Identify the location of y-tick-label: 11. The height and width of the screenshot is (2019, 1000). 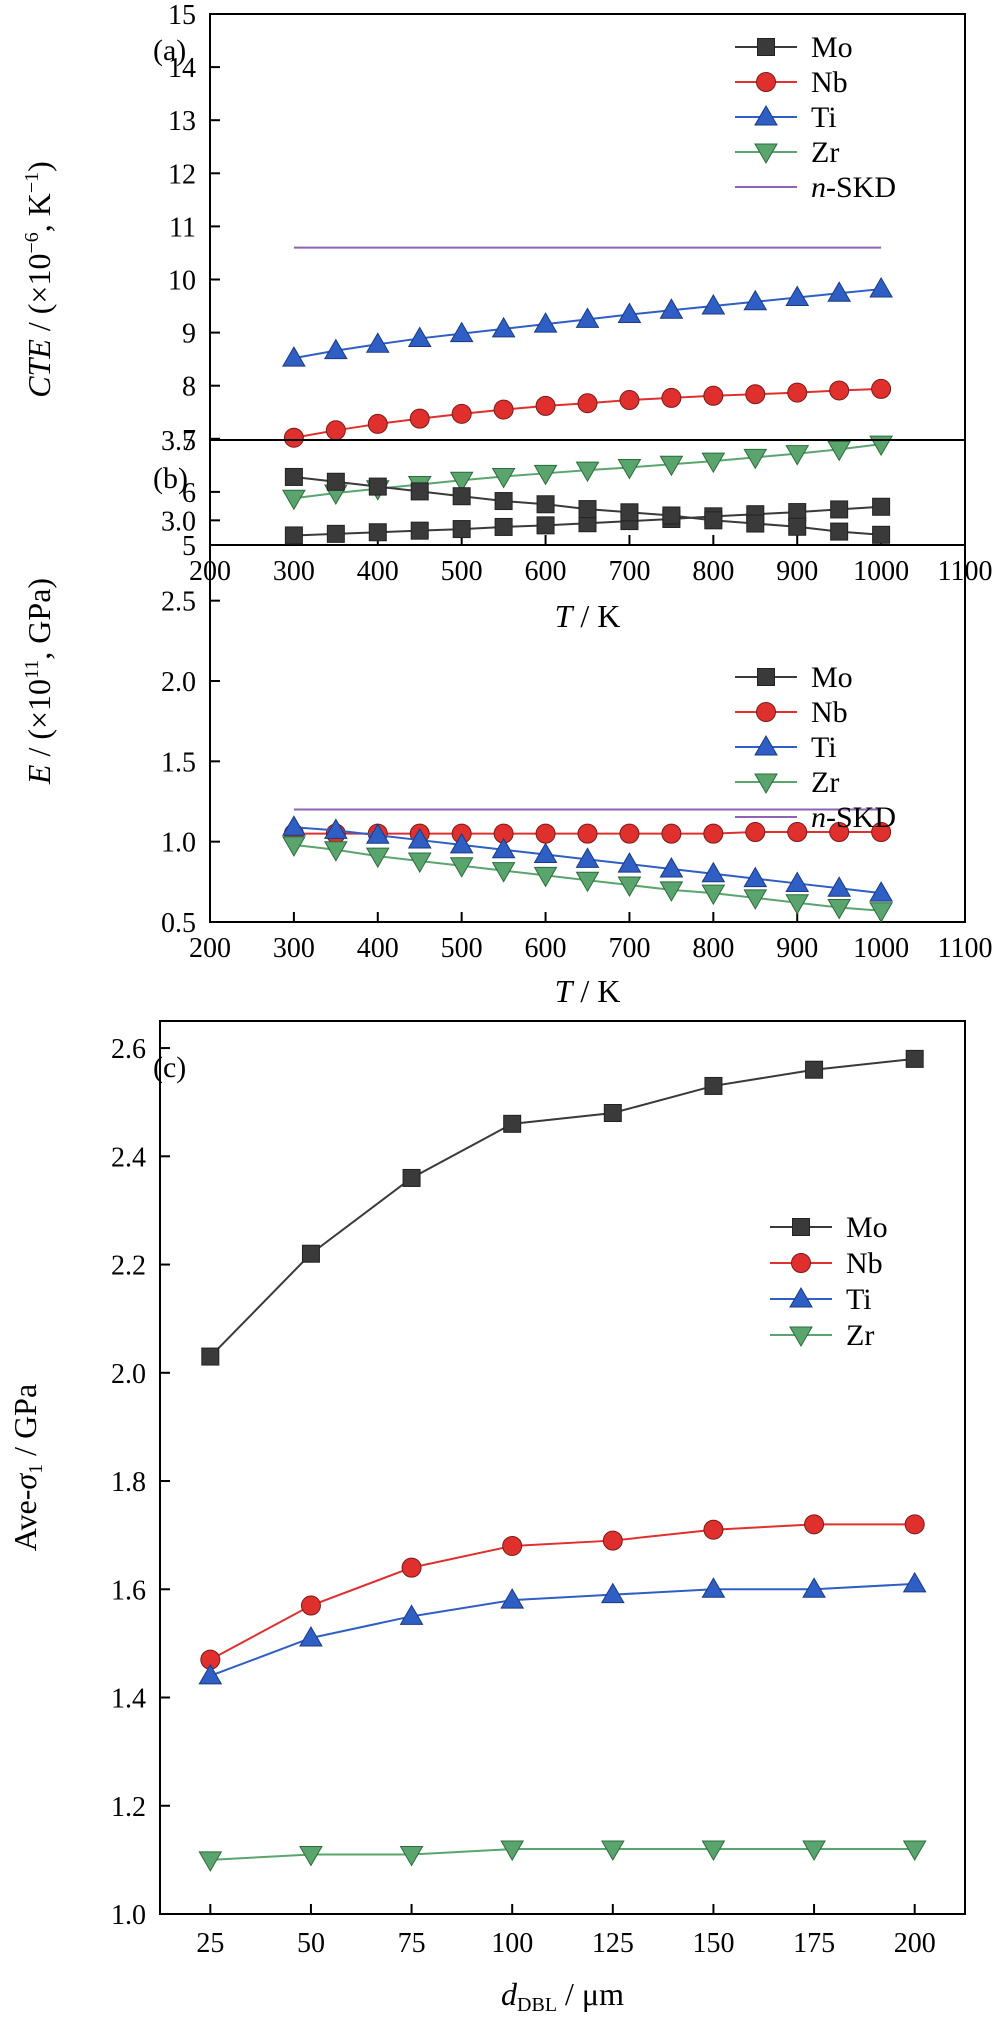
(182, 227).